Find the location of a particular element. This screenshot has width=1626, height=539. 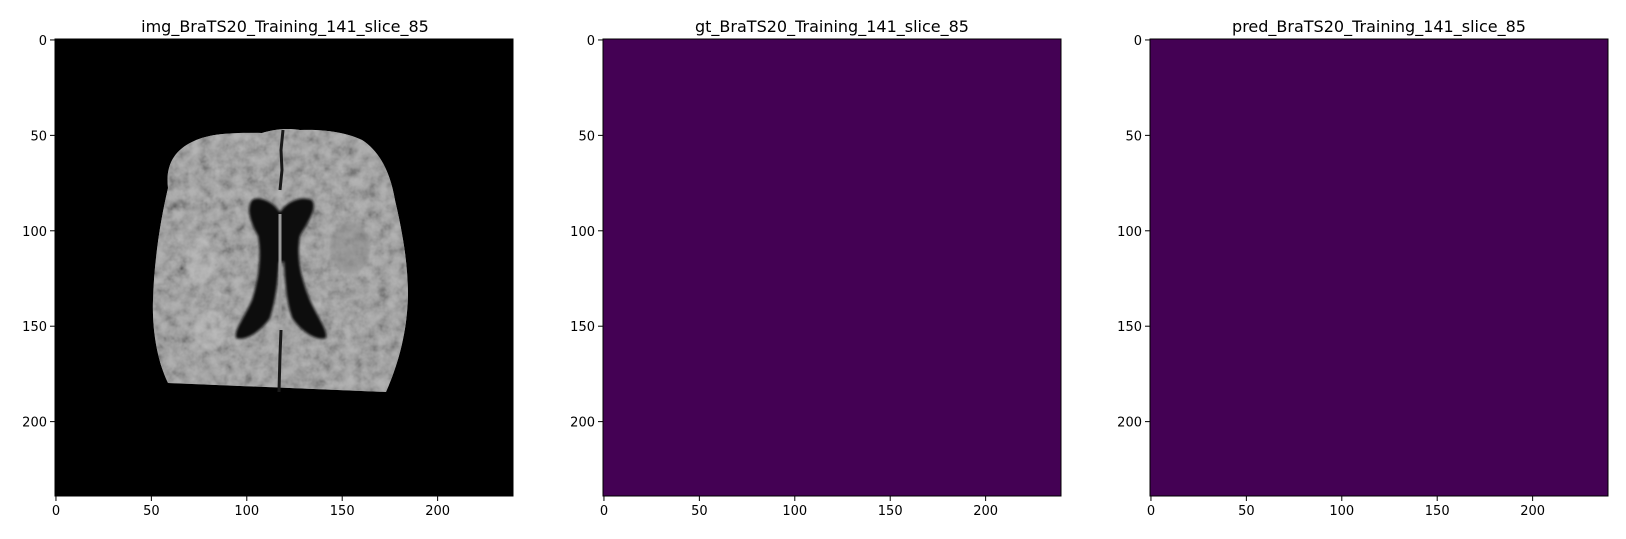

panel-title-pred: pred_BraTS20_Training_141_slice_85 is located at coordinates (1379, 27).